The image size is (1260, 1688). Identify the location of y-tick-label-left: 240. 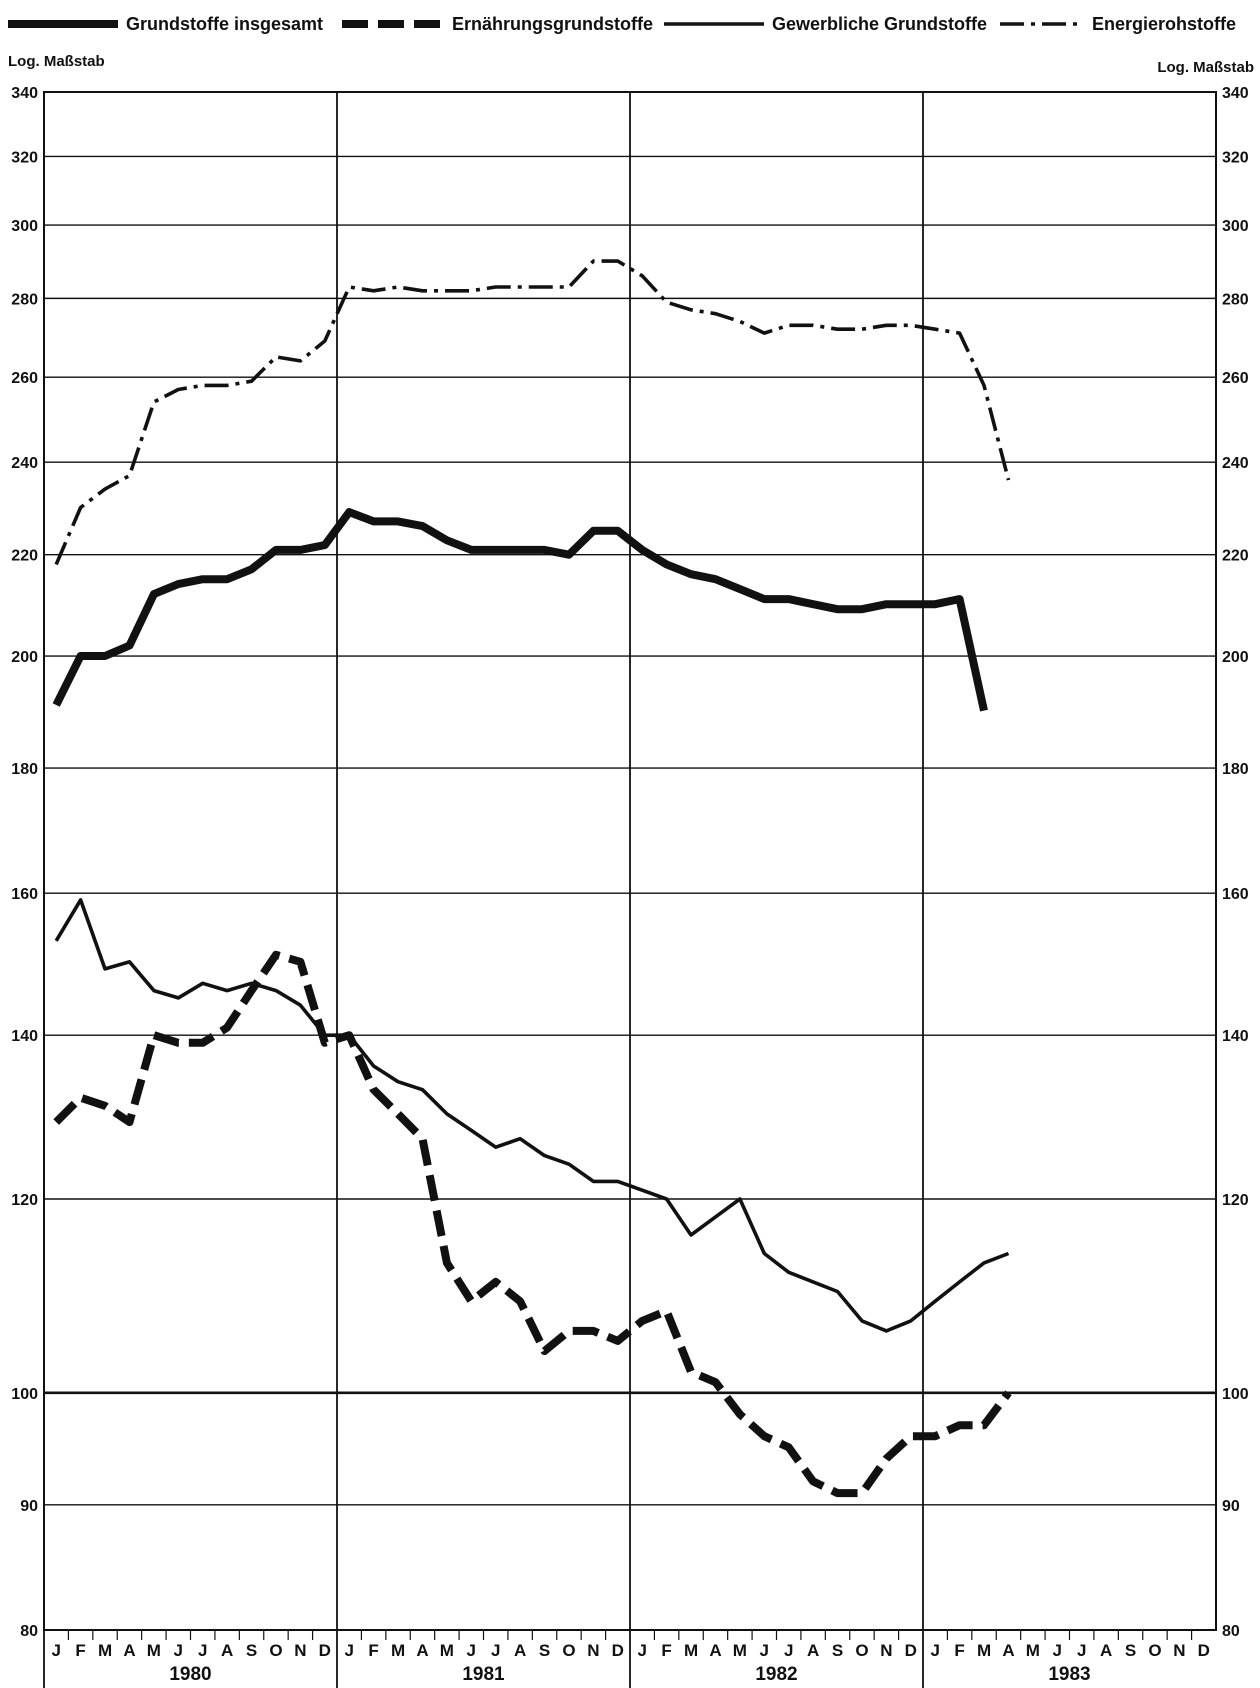
(24, 463).